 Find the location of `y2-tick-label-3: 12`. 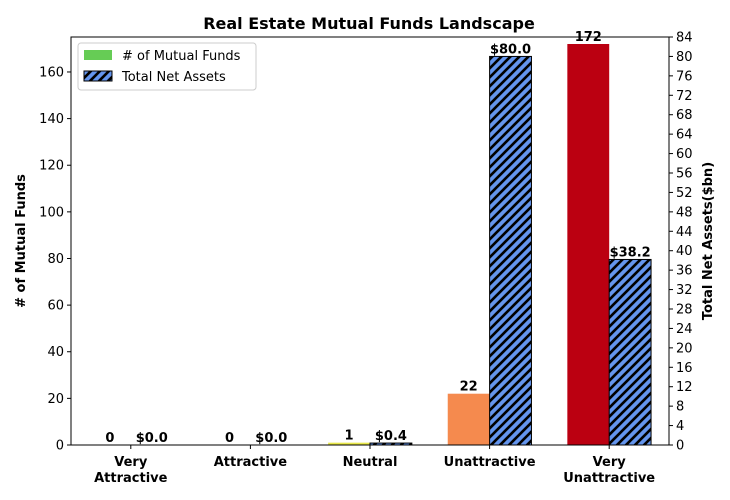

y2-tick-label-3: 12 is located at coordinates (684, 387).